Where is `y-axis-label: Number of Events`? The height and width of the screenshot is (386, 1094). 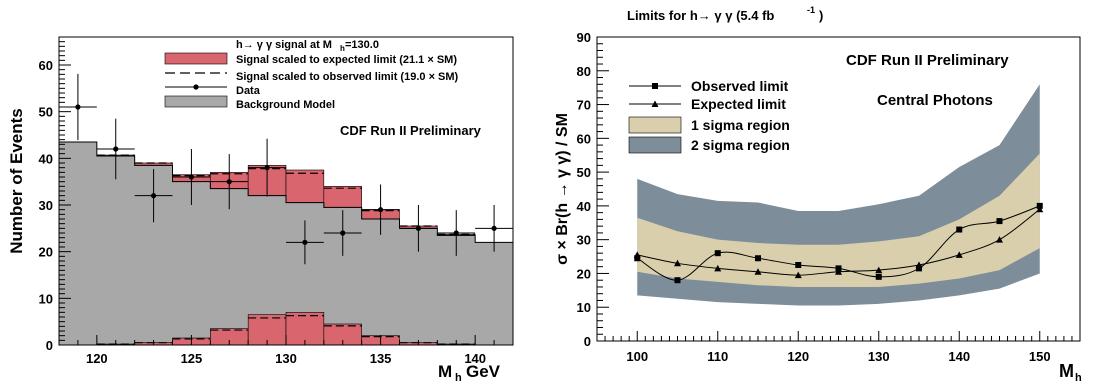
y-axis-label: Number of Events is located at coordinates (16, 180).